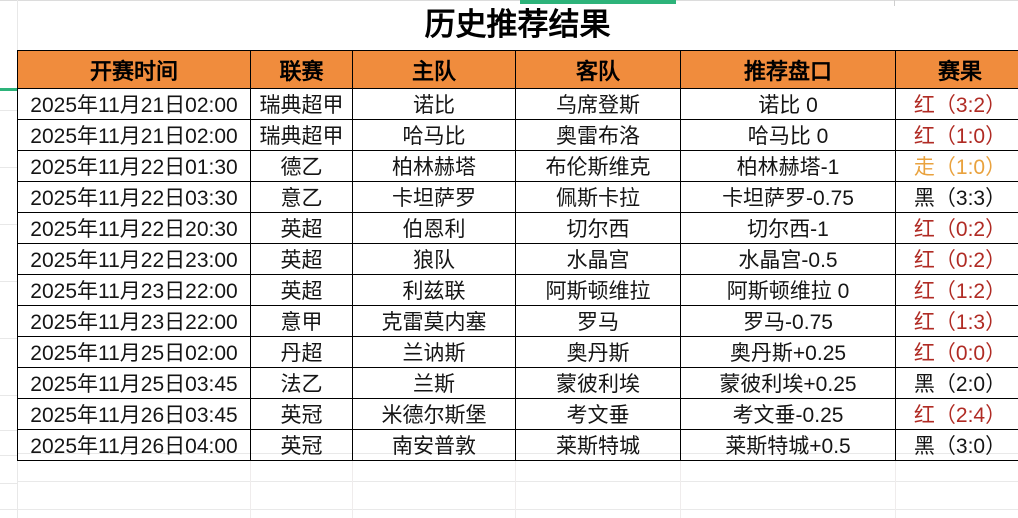 The height and width of the screenshot is (518, 1018). What do you see at coordinates (788, 135) in the screenshot?
I see `cell-recommended-handicap: 哈马比 0` at bounding box center [788, 135].